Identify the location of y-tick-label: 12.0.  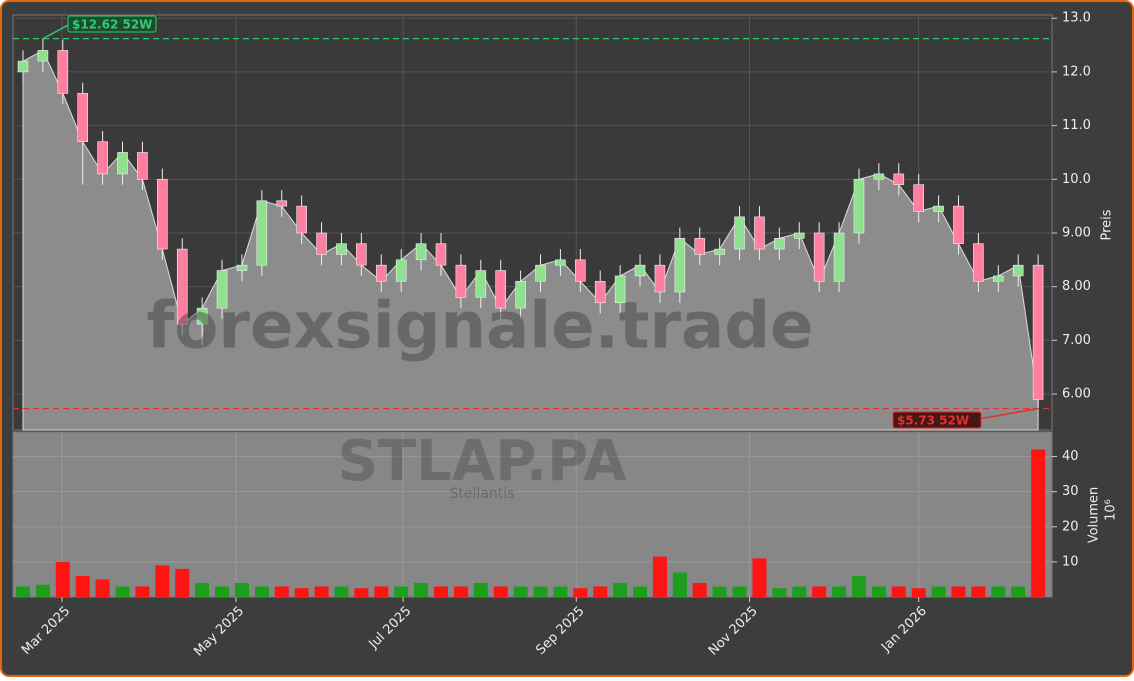
(1076, 71).